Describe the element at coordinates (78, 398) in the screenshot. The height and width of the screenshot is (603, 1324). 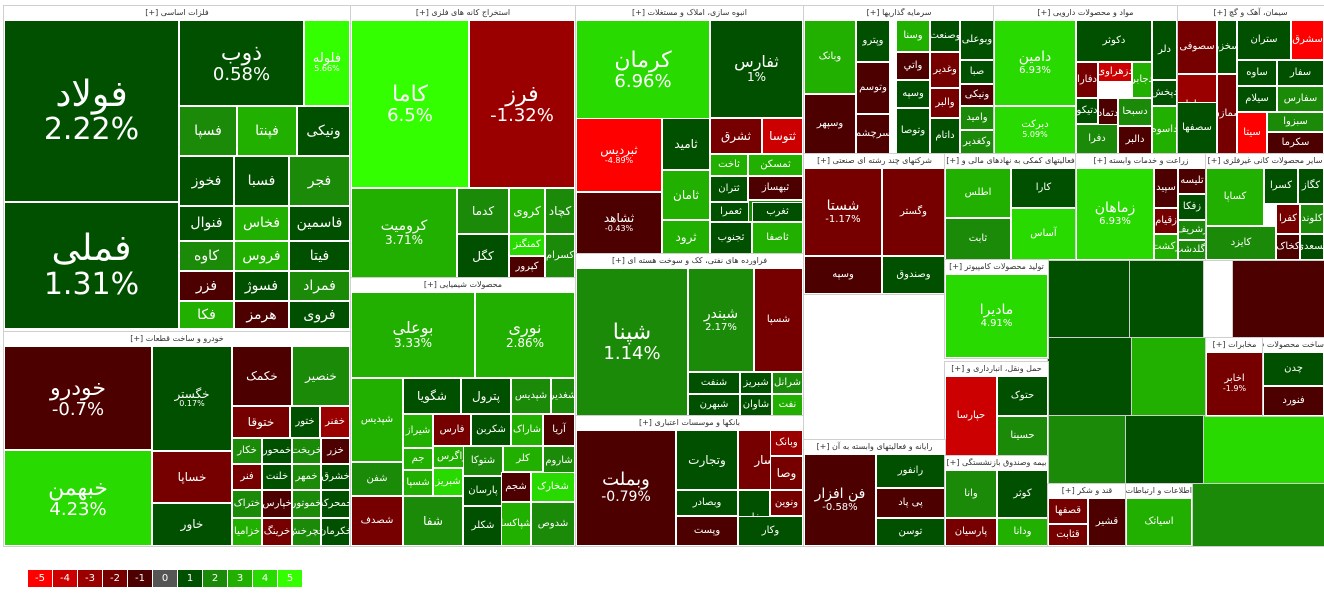
I see `stock-tile: خودرو -0.7%` at that location.